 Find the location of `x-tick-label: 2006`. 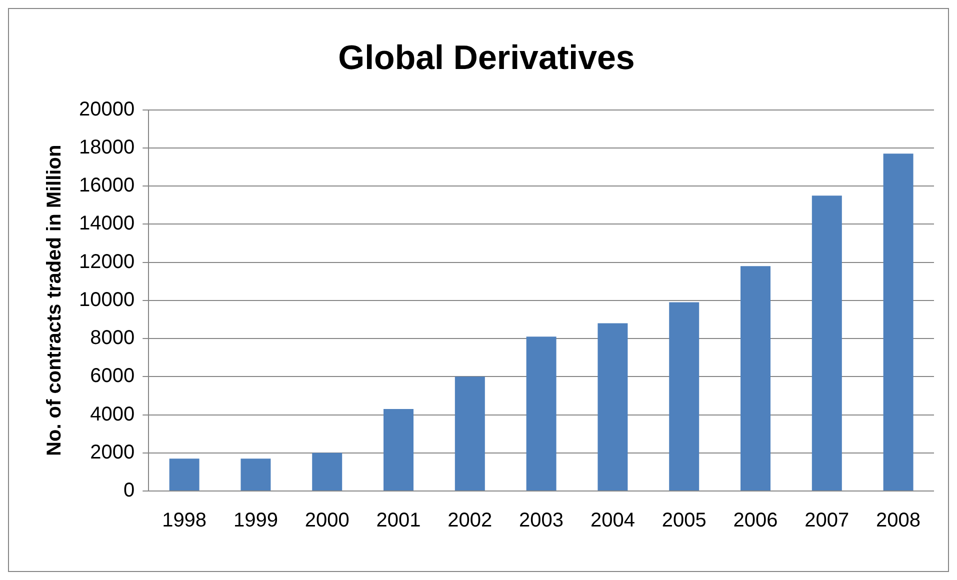

x-tick-label: 2006 is located at coordinates (755, 521).